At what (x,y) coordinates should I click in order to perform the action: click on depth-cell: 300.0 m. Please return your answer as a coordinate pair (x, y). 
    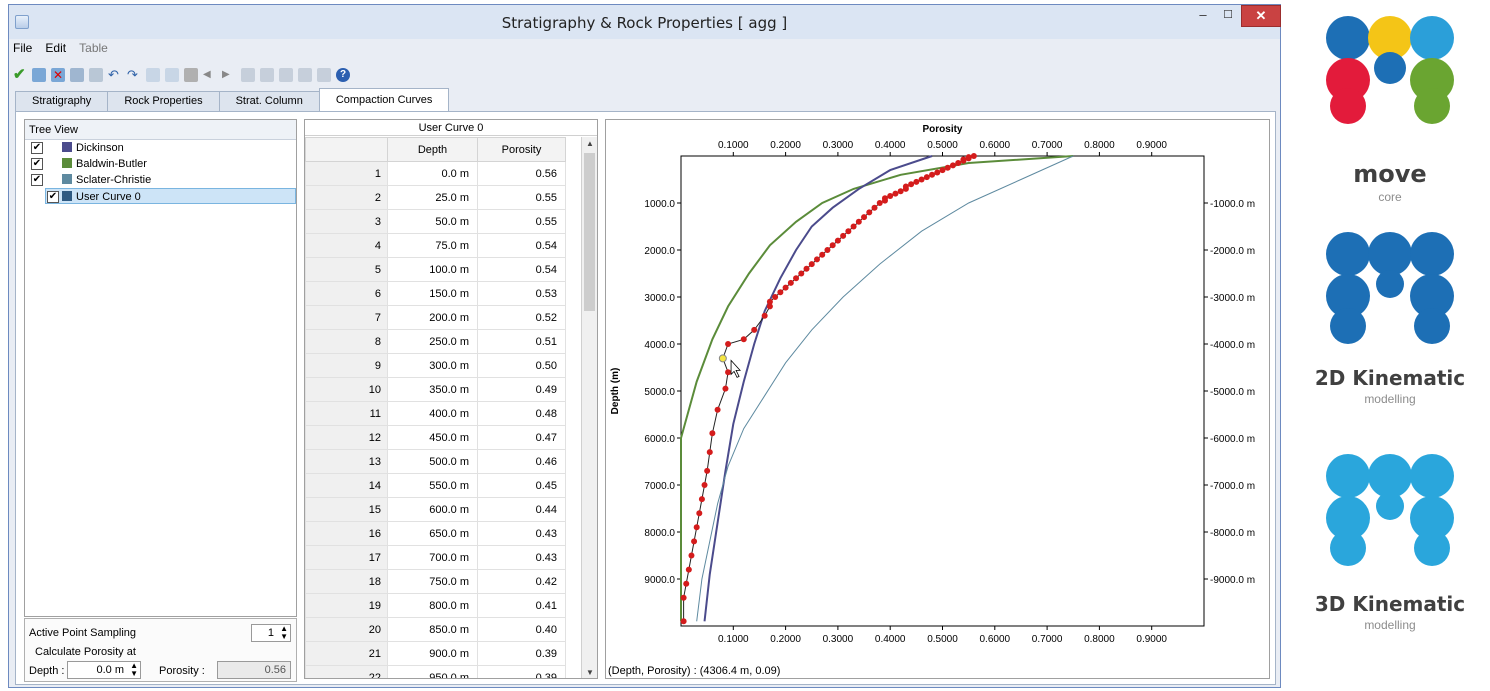
    Looking at the image, I should click on (432, 365).